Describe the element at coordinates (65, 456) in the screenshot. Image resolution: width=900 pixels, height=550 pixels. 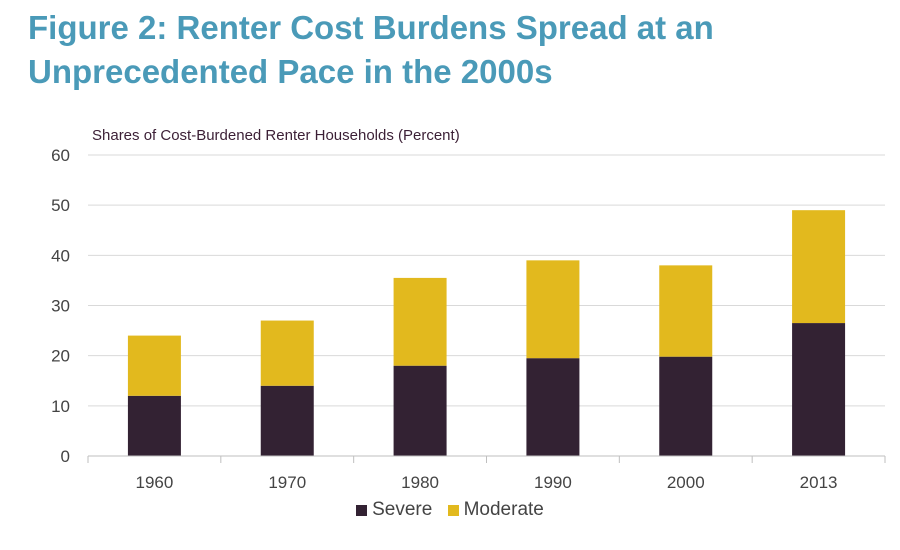
I see `y-tick-label: 0` at that location.